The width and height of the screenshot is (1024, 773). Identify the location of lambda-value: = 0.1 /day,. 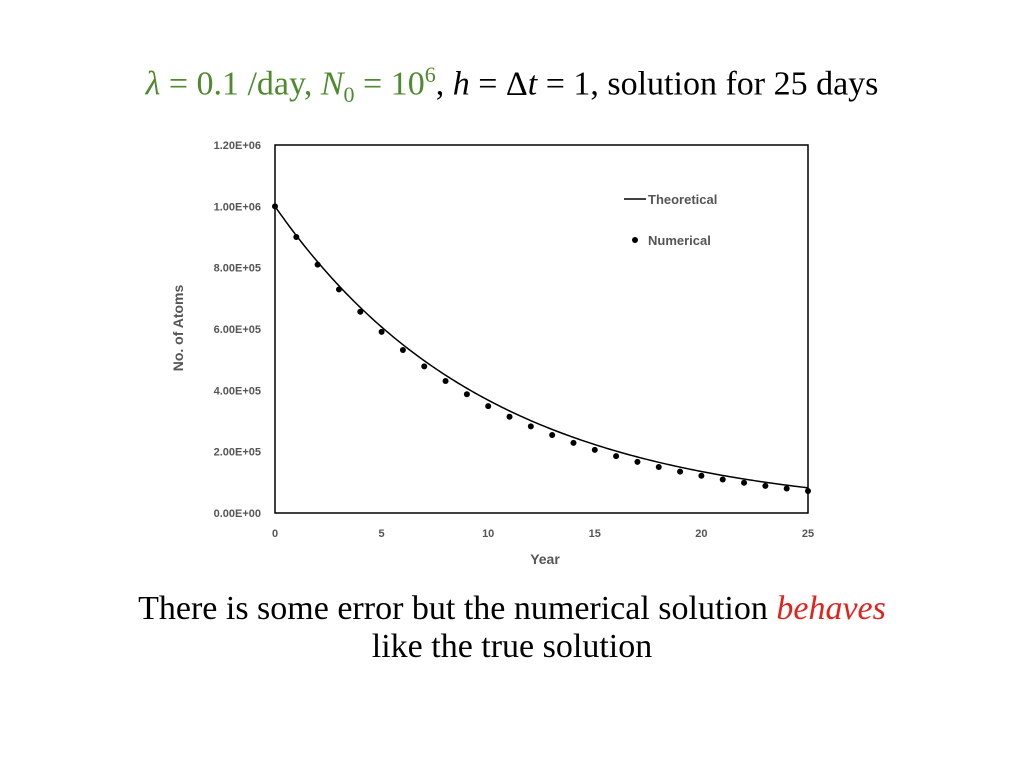
(240, 84).